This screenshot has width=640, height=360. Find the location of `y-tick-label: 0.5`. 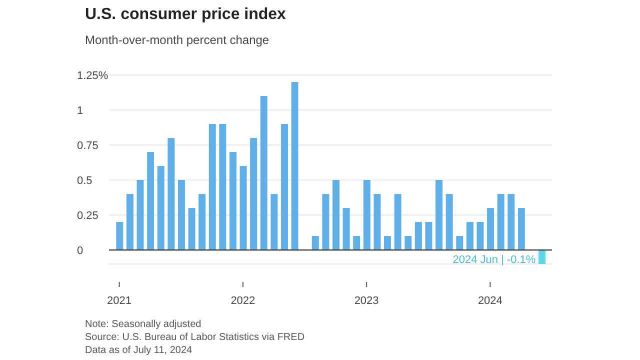

y-tick-label: 0.5 is located at coordinates (84, 181).